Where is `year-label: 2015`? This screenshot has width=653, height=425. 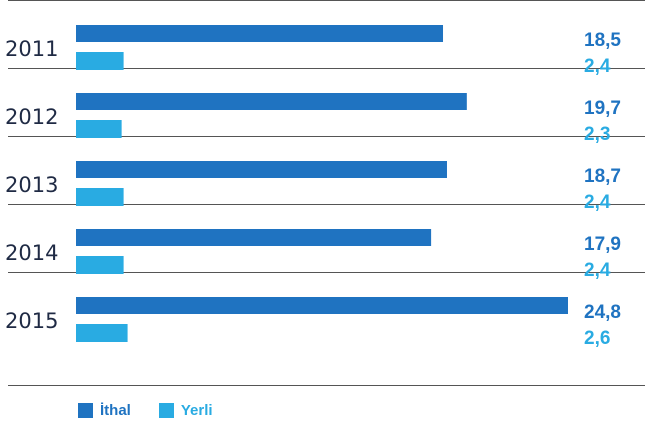
year-label: 2015 is located at coordinates (31, 321).